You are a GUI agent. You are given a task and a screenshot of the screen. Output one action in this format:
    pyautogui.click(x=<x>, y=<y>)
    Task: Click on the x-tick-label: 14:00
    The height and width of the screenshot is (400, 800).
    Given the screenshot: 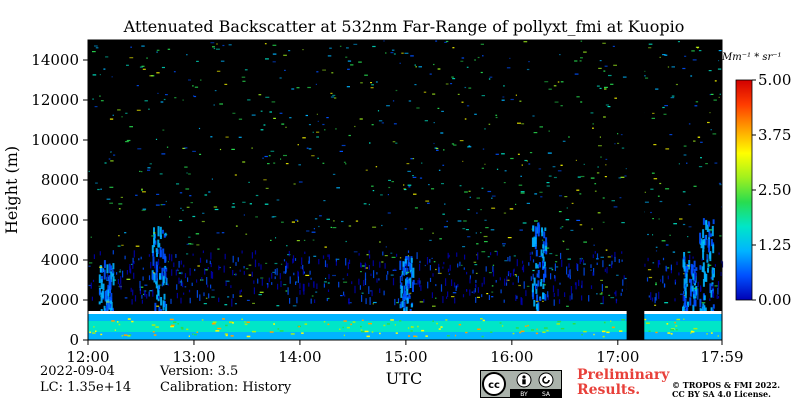 What is the action you would take?
    pyautogui.click(x=299, y=357)
    